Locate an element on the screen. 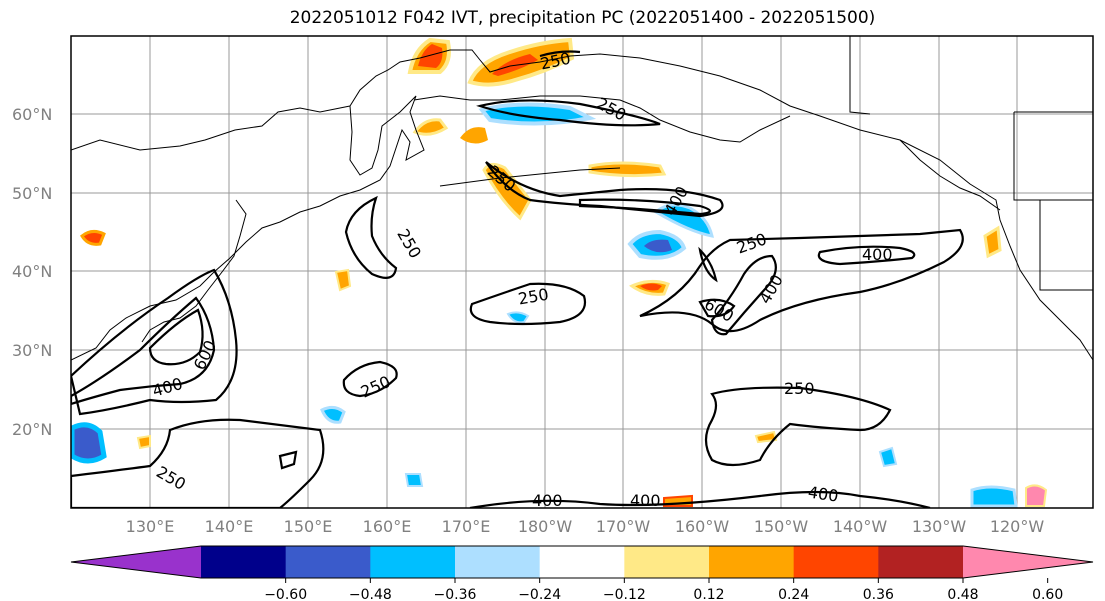 The height and width of the screenshot is (601, 1105). lon-tick-label: 170°E is located at coordinates (466, 526).